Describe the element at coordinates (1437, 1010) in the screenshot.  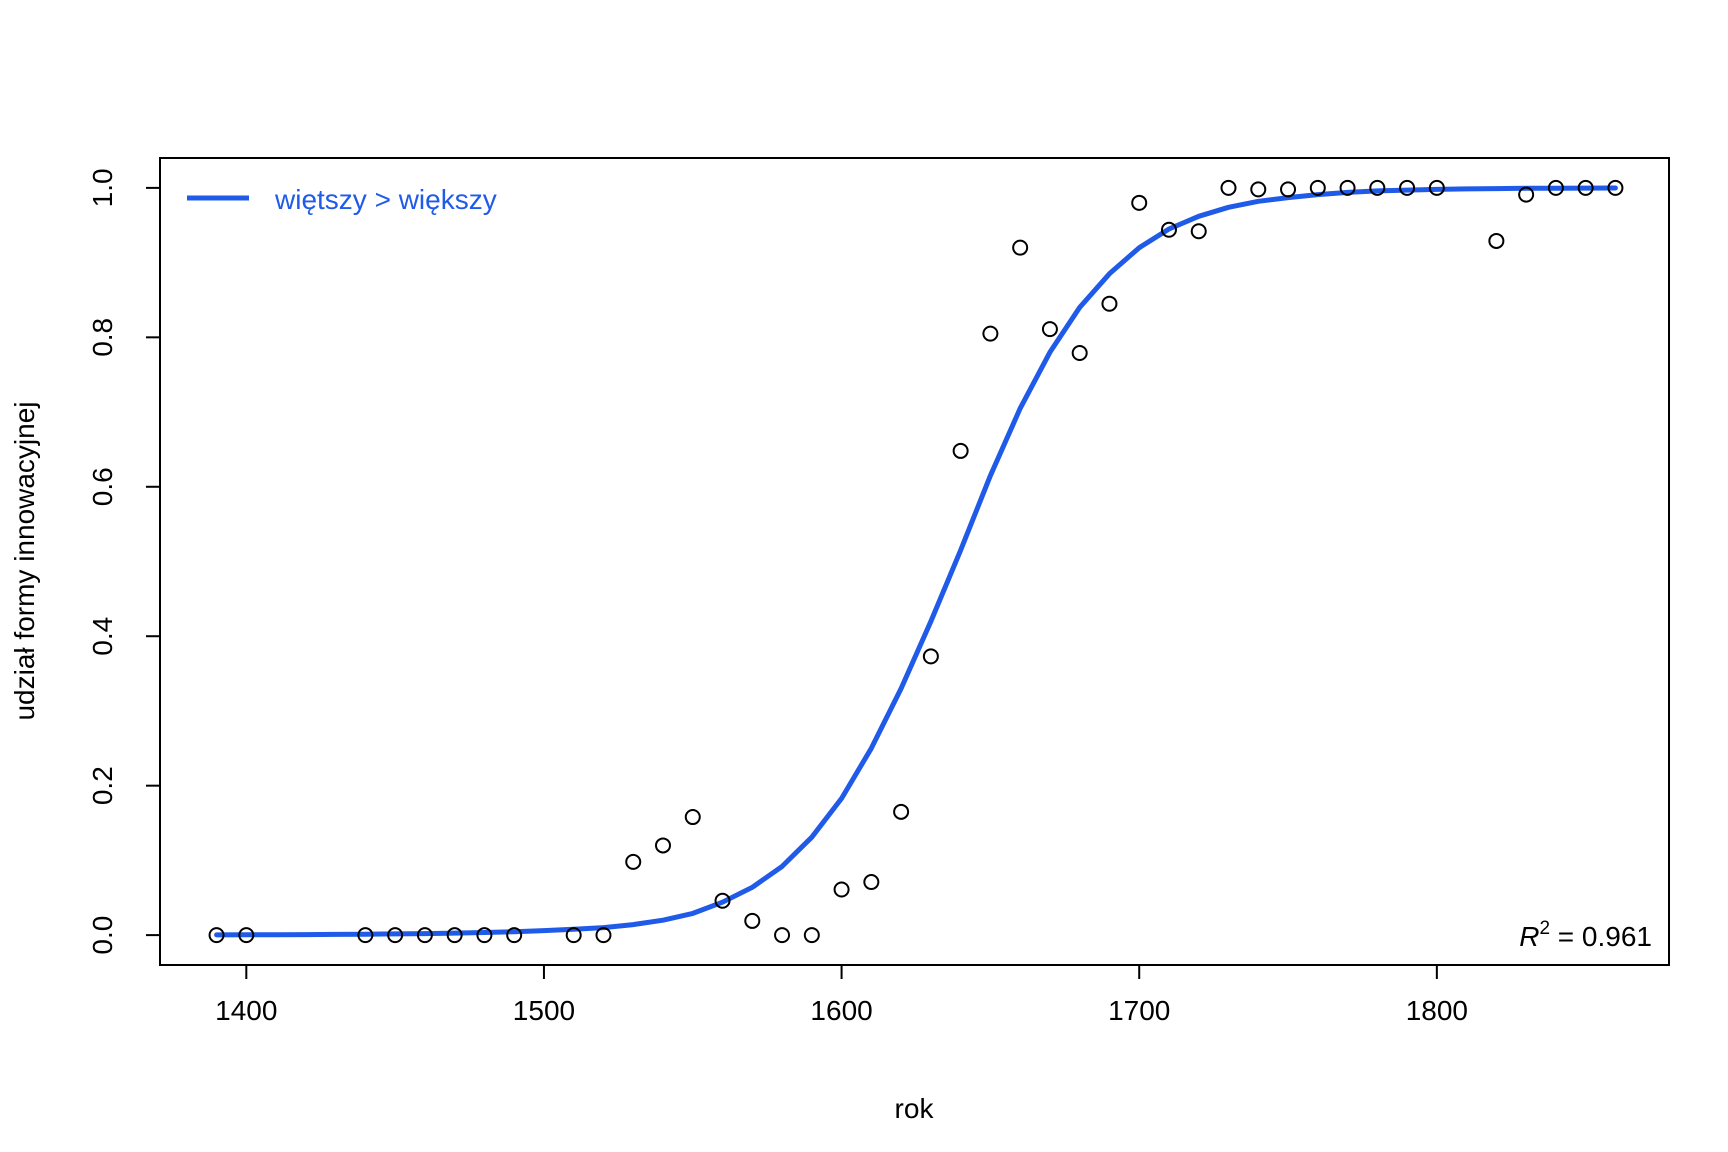
I see `x-tick-label: 1800` at that location.